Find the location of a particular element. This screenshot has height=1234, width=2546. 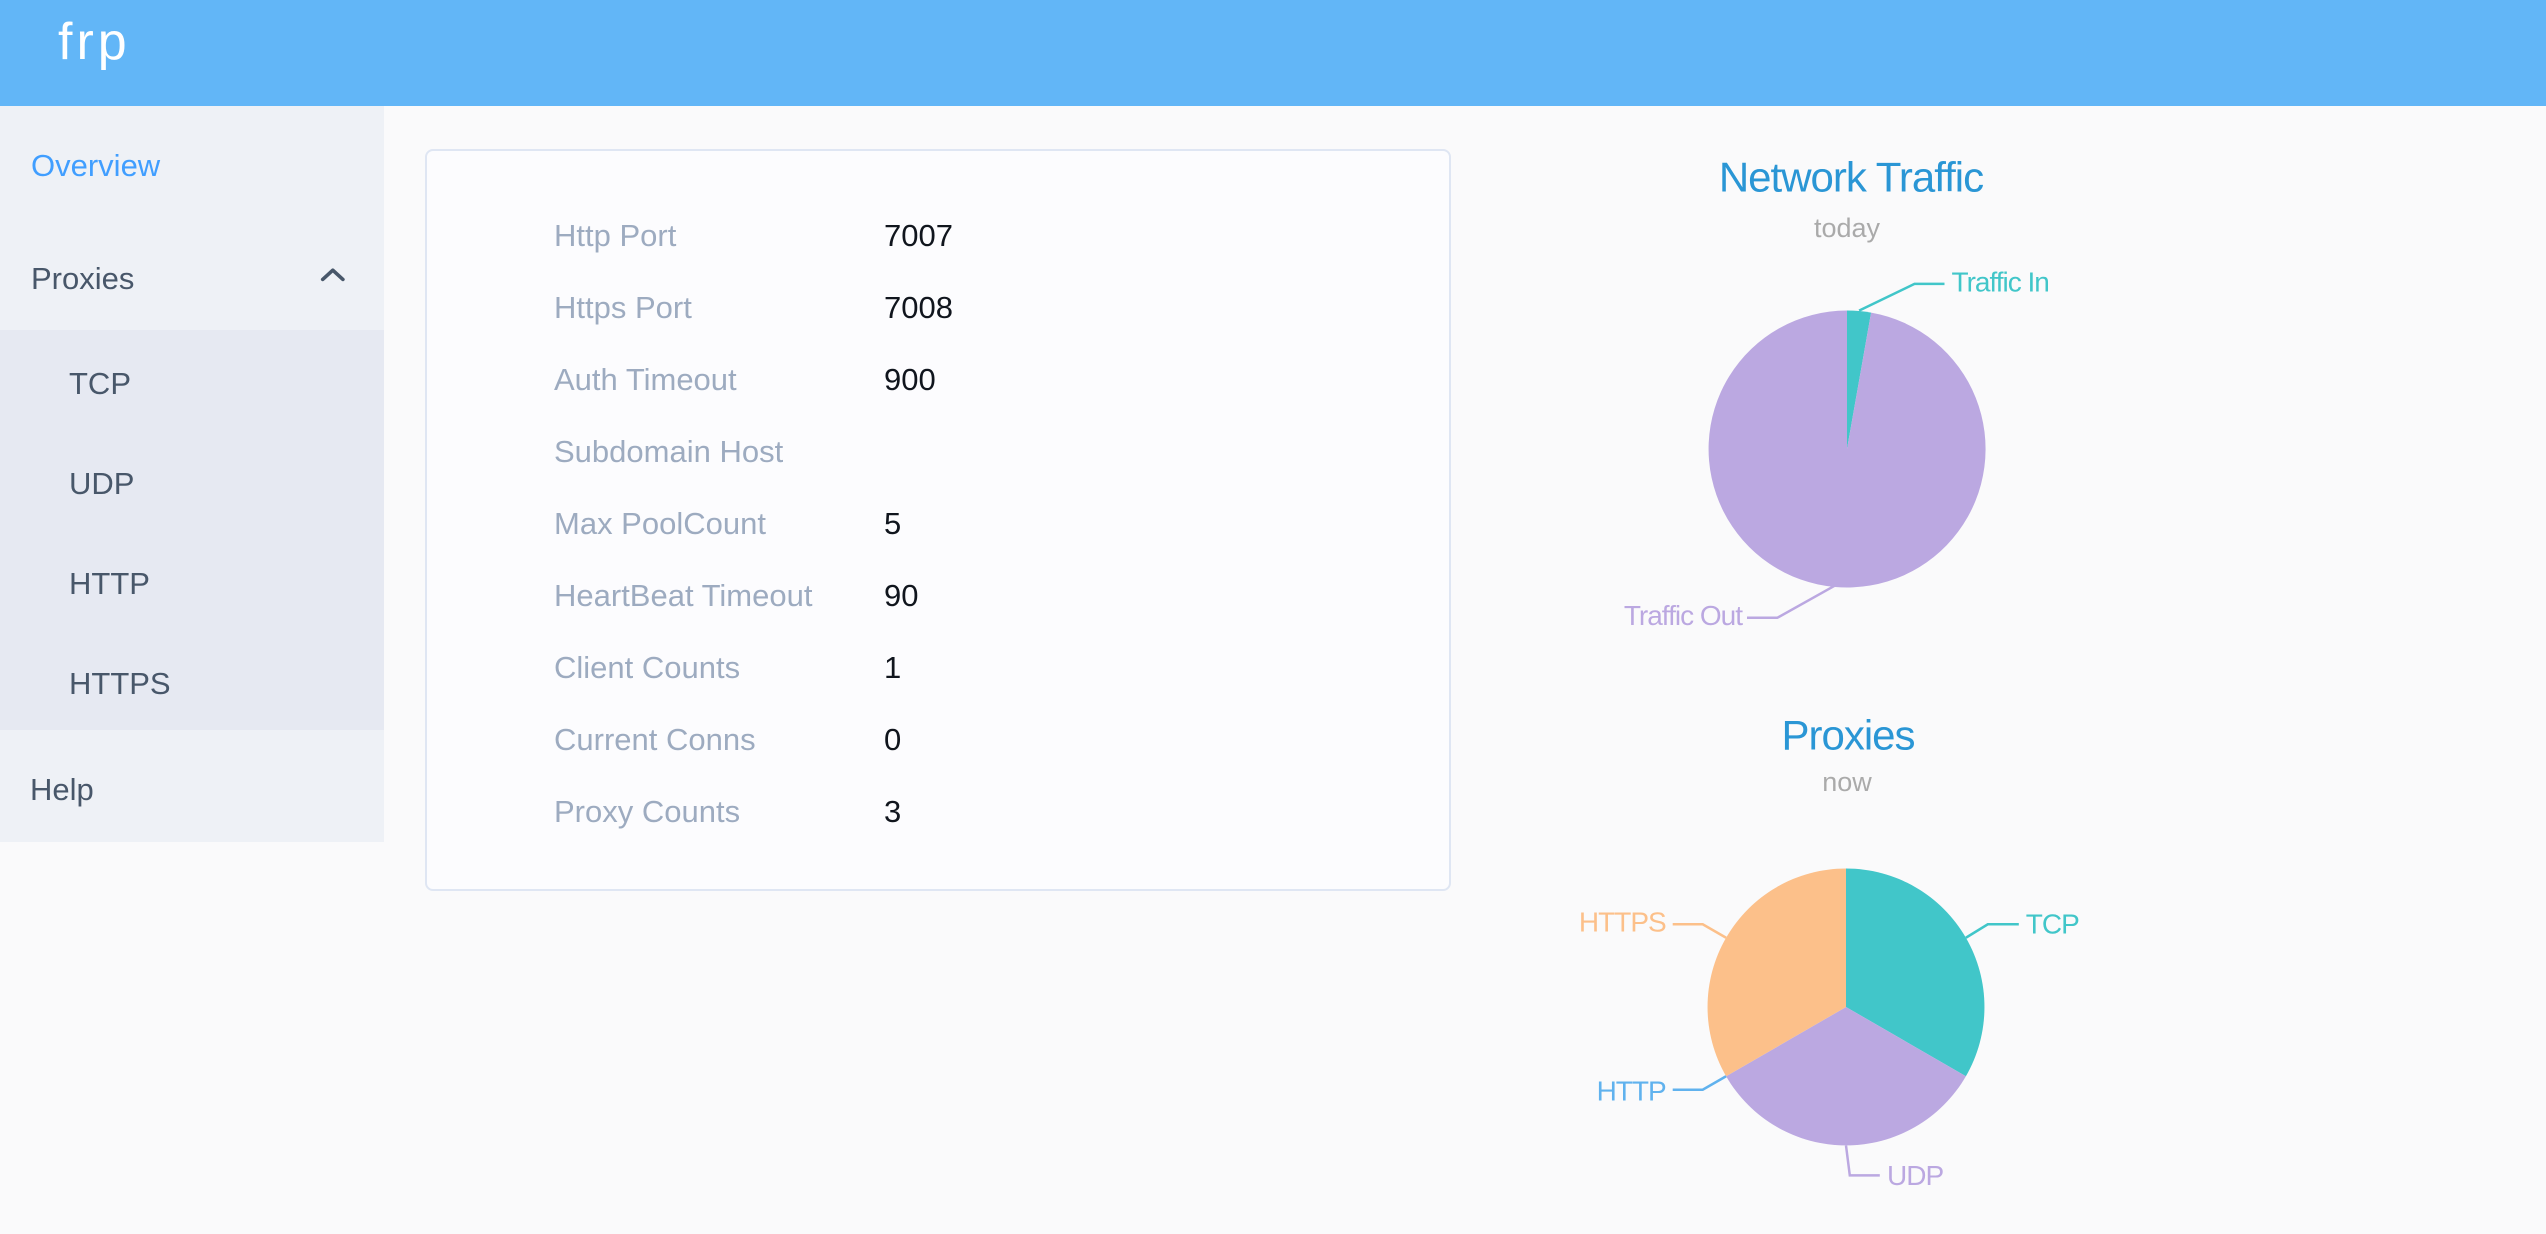

svg-text: Traffic Out is located at coordinates (1683, 615).